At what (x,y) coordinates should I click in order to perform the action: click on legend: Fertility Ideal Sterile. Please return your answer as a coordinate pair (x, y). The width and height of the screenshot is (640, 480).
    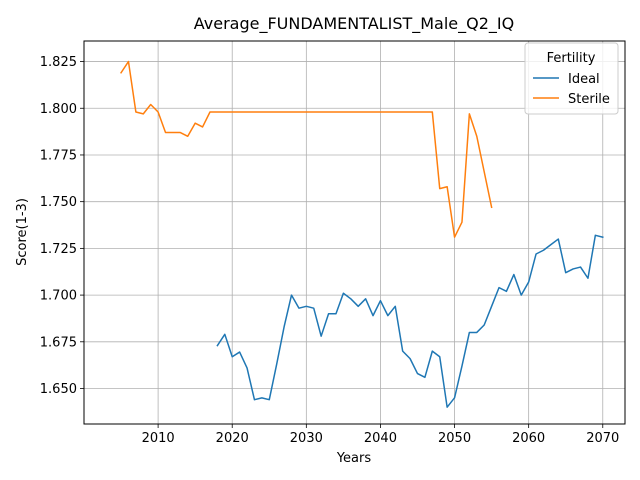
    Looking at the image, I should click on (571, 78).